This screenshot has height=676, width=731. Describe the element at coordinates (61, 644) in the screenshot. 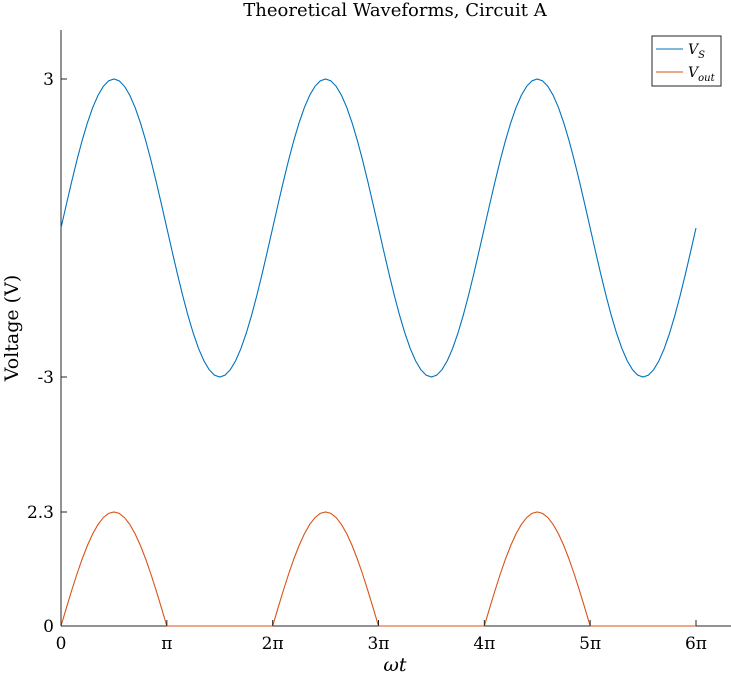

I see `x-tick-label: 0` at that location.